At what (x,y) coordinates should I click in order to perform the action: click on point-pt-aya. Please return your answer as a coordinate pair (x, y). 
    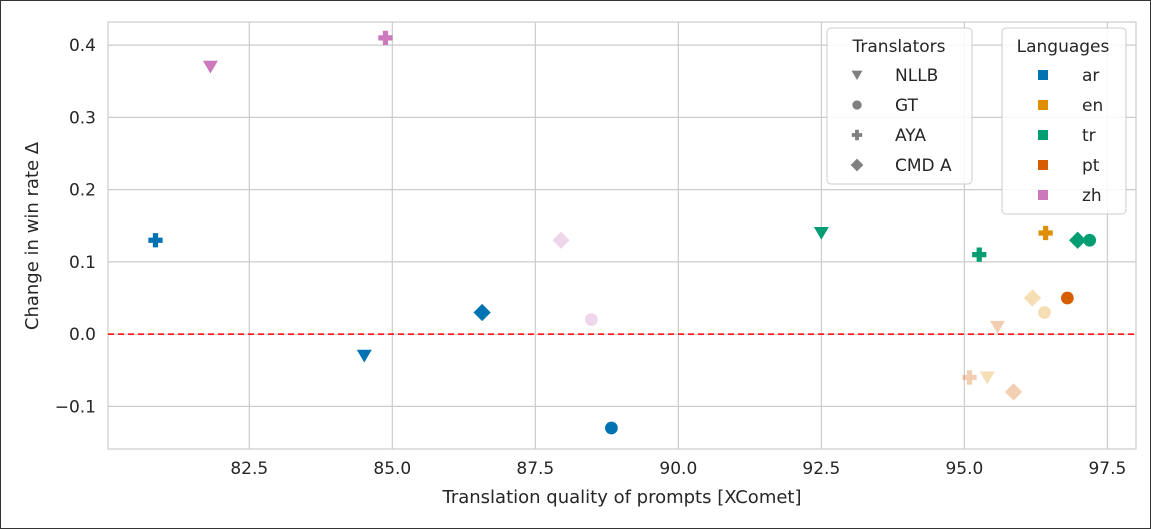
    Looking at the image, I should click on (969, 377).